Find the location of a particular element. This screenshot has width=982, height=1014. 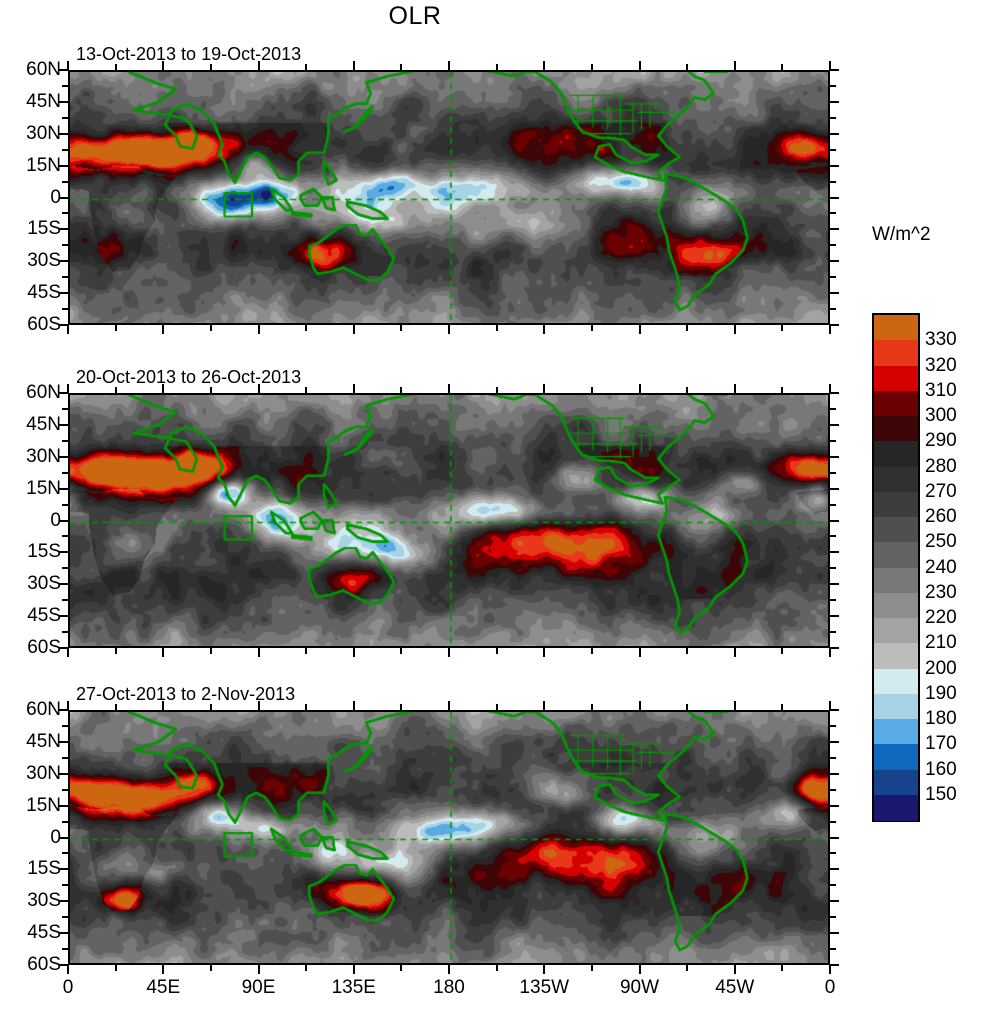

colorbar-label: 270 is located at coordinates (941, 491).